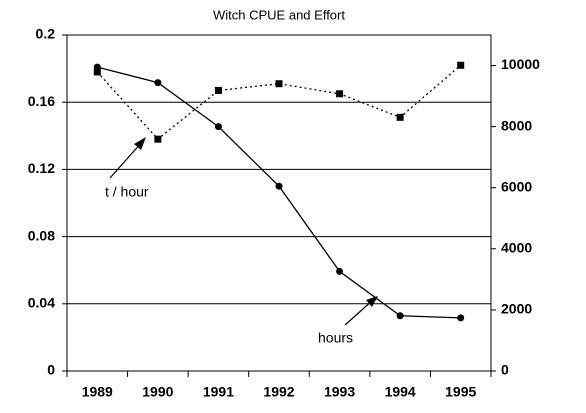 The image size is (586, 413). What do you see at coordinates (157, 392) in the screenshot?
I see `x-tick-label: 1990` at bounding box center [157, 392].